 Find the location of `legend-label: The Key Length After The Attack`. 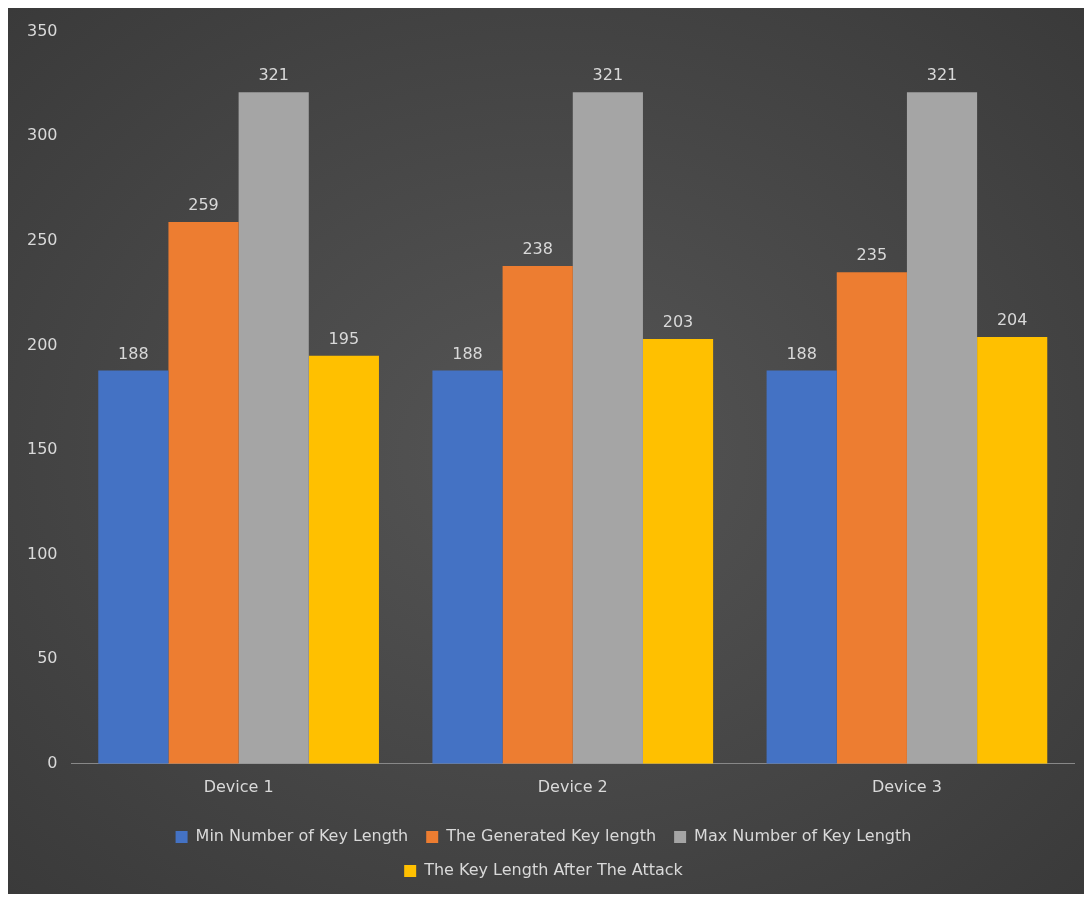

legend-label: The Key Length After The Attack is located at coordinates (553, 870).